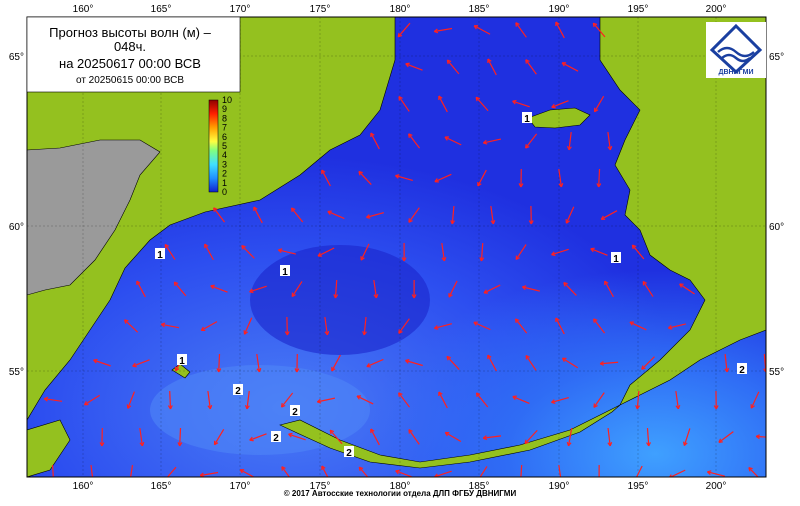  Describe the element at coordinates (400, 9) in the screenshot. I see `lon-label: 180°` at that location.